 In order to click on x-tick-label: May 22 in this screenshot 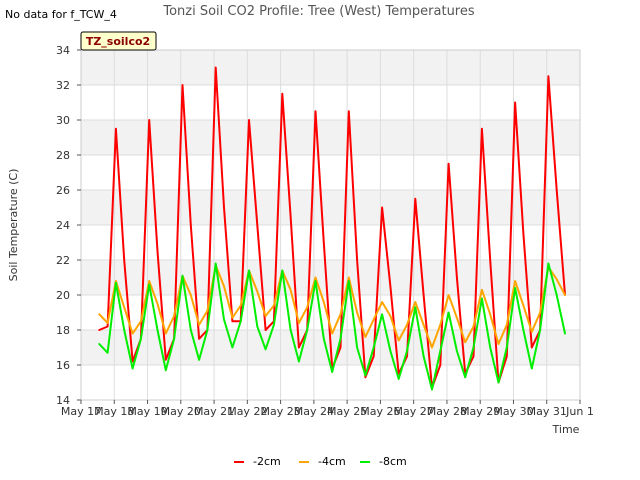, I will do `click(247, 411)`.